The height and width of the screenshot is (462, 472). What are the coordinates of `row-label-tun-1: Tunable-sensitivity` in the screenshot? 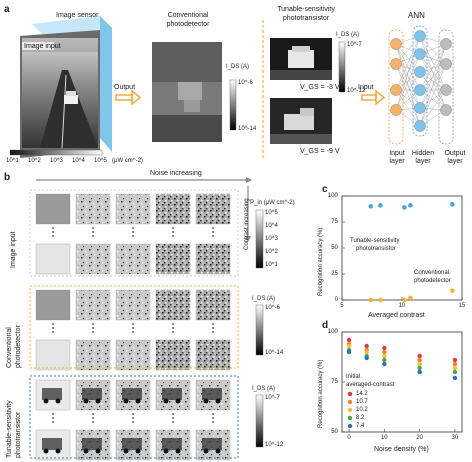 It's located at (9, 429).